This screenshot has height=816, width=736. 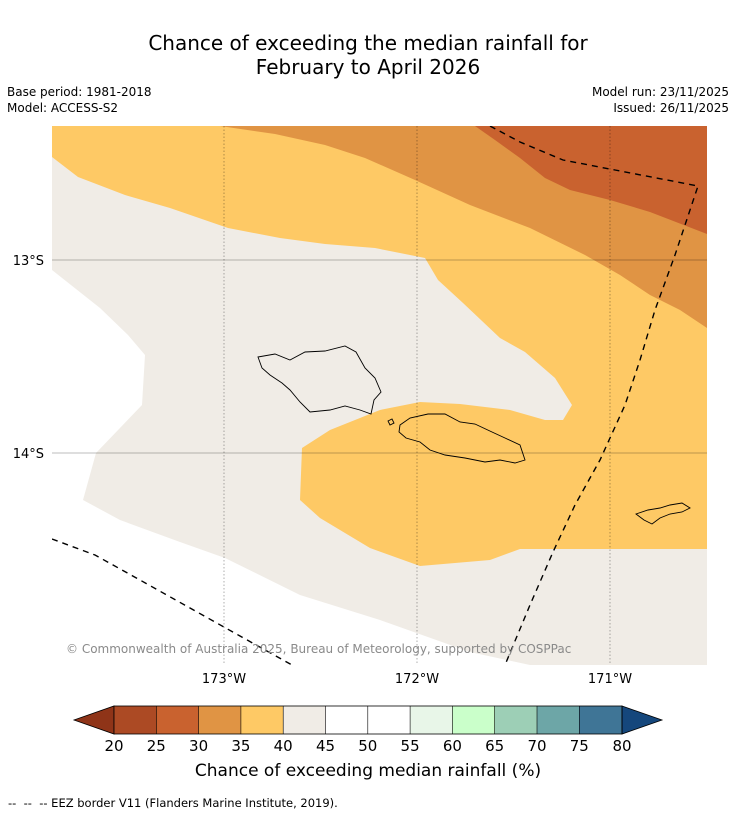 What do you see at coordinates (410, 746) in the screenshot?
I see `colorbar-tick-55: 55` at bounding box center [410, 746].